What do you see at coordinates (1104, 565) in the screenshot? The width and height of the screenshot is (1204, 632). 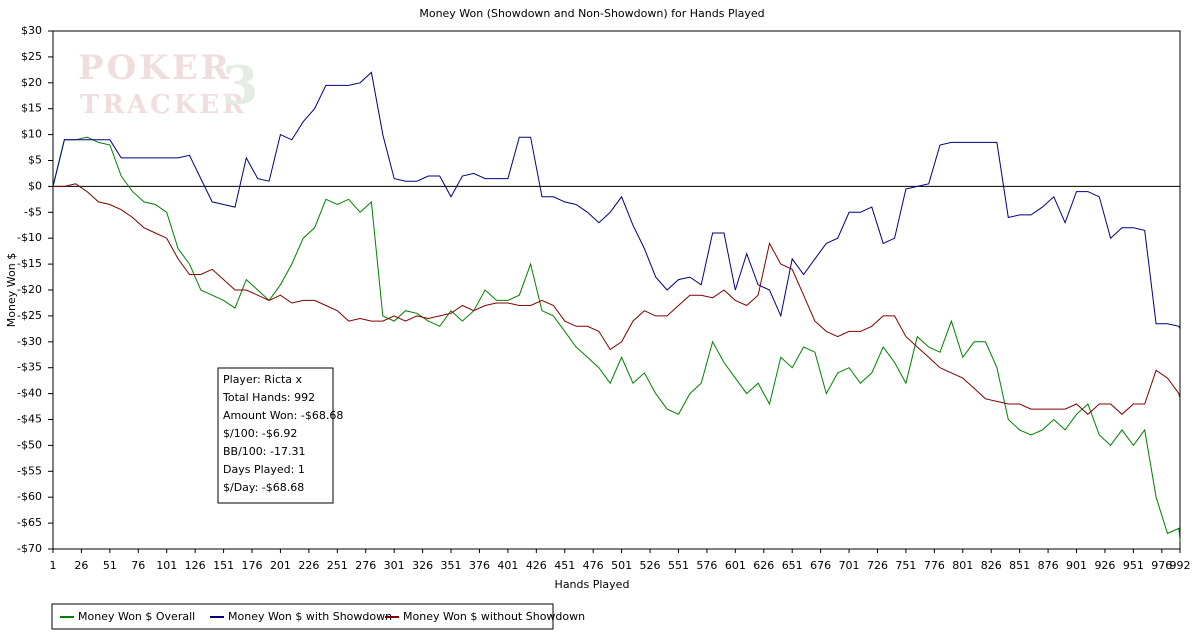 I see `x-tick-label: 926` at bounding box center [1104, 565].